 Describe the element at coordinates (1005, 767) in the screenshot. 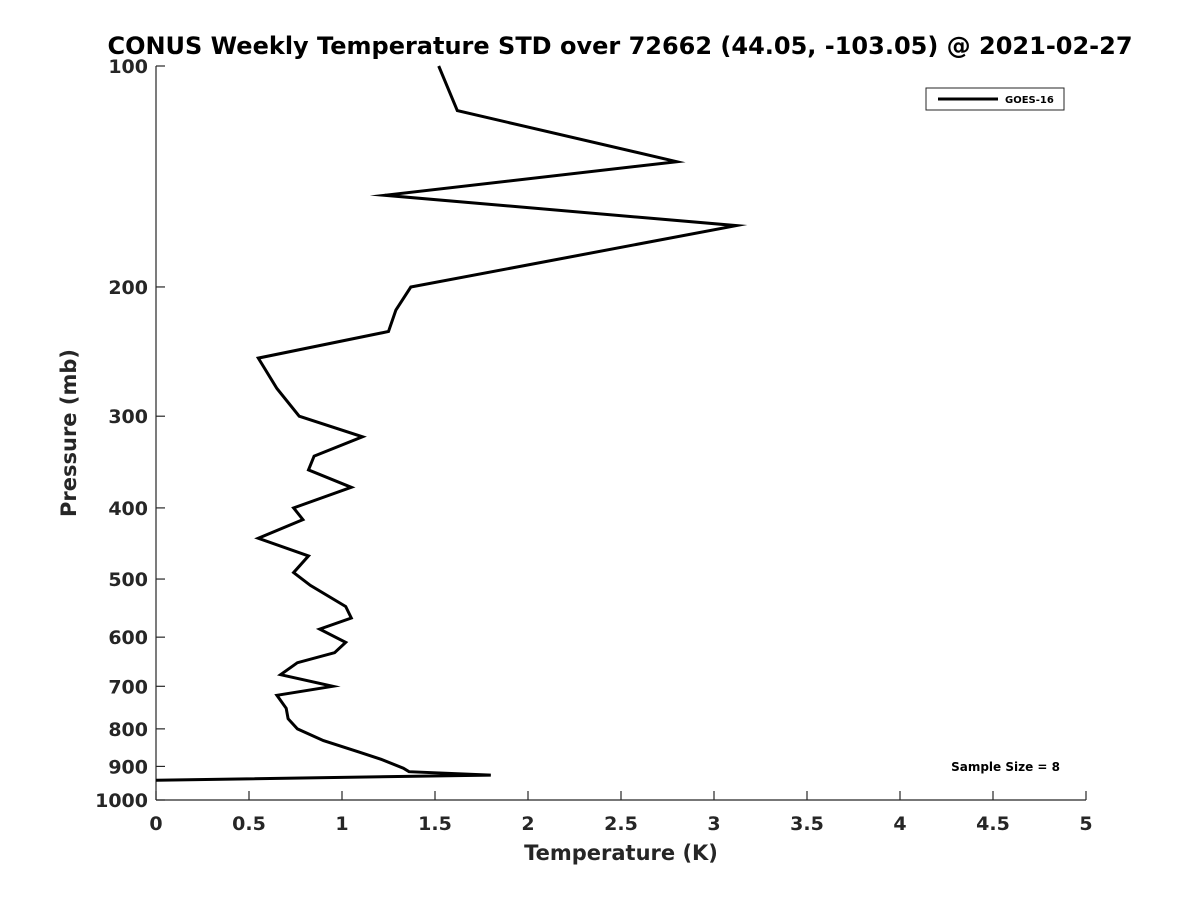

I see `sample-size-annotation: Sample Size = 8` at that location.